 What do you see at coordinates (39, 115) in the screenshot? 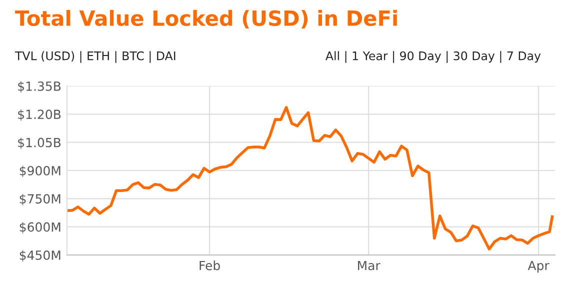
I see `y-tick-label: $1.20B` at bounding box center [39, 115].